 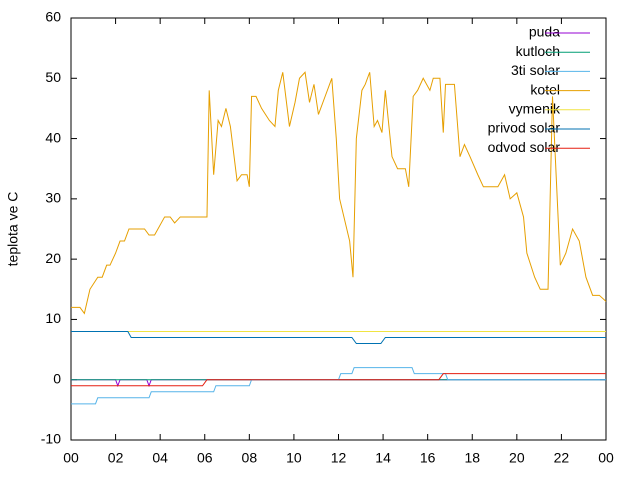 I want to click on x-tick-label: 16, so click(x=428, y=458).